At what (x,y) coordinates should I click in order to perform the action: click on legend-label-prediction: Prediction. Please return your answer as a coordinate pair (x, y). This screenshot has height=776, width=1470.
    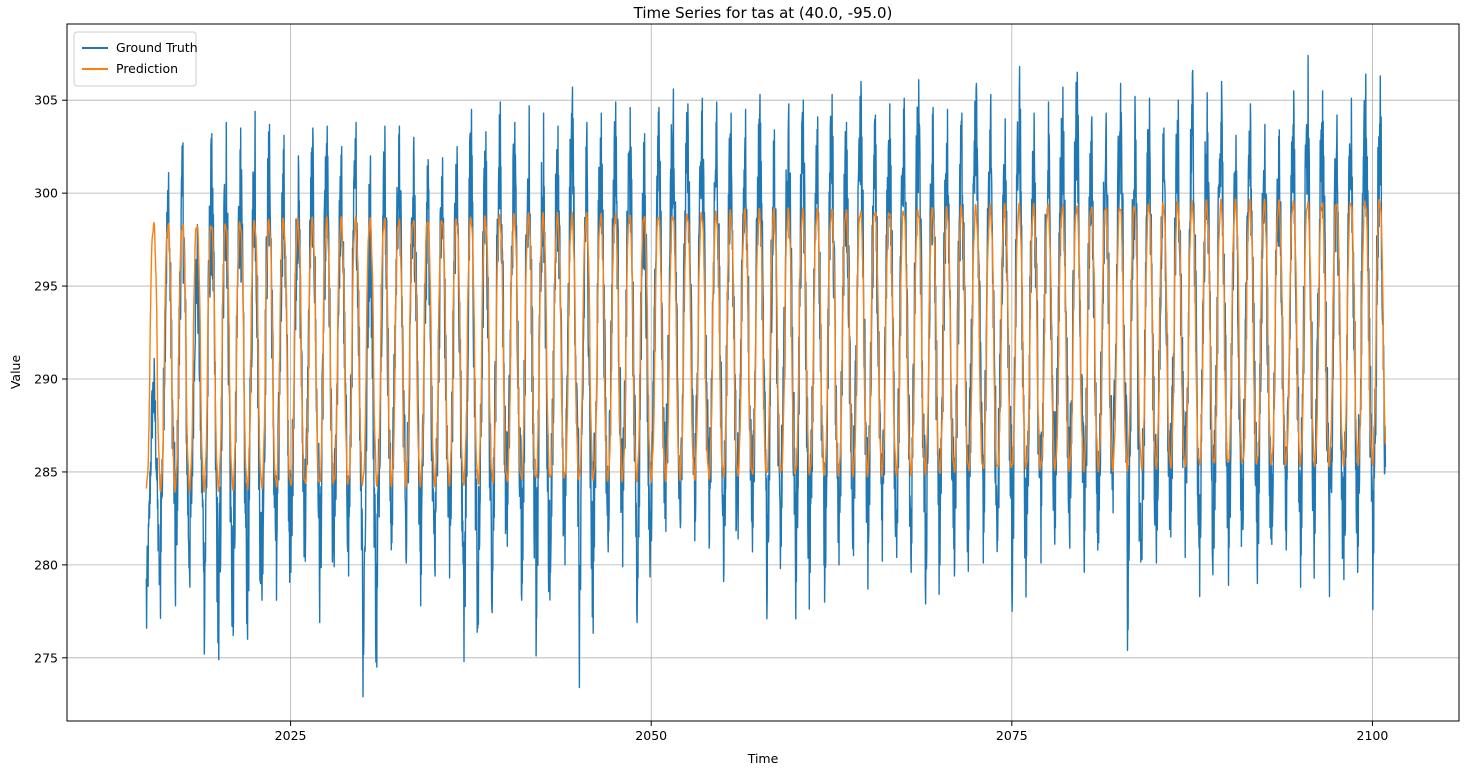
    Looking at the image, I should click on (147, 68).